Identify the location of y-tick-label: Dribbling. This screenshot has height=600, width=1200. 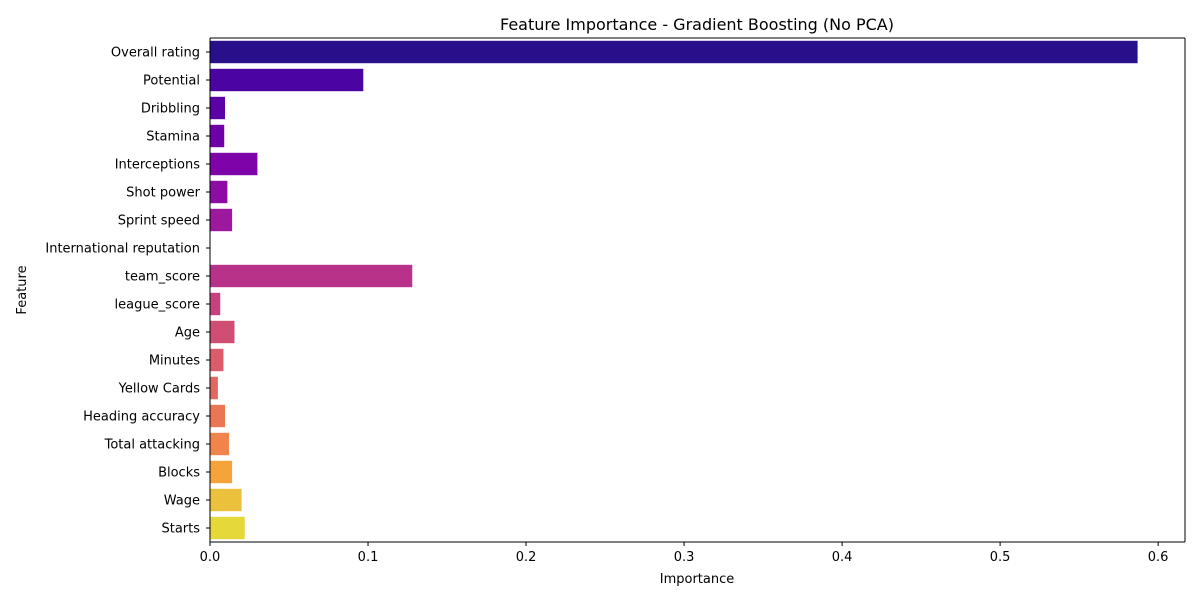
(170, 109).